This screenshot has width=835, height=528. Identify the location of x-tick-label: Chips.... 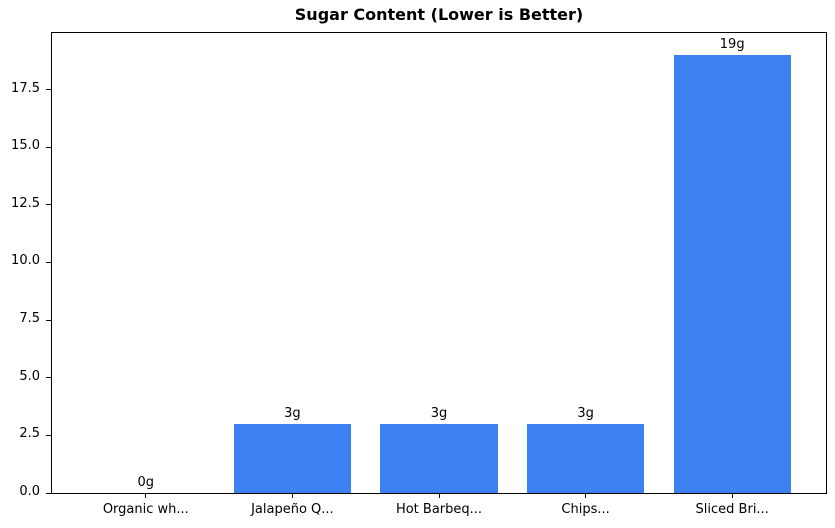
(585, 509).